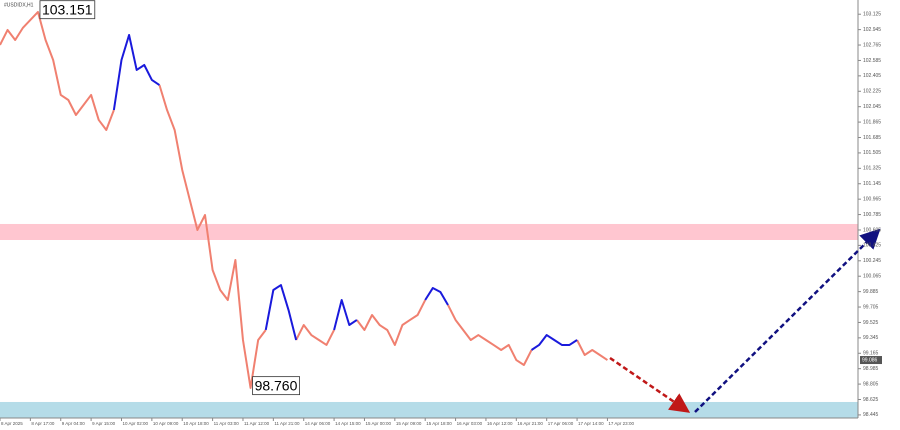 The height and width of the screenshot is (430, 900). Describe the element at coordinates (166, 423) in the screenshot. I see `x-tick-label: 10 Apr 09:00` at that location.